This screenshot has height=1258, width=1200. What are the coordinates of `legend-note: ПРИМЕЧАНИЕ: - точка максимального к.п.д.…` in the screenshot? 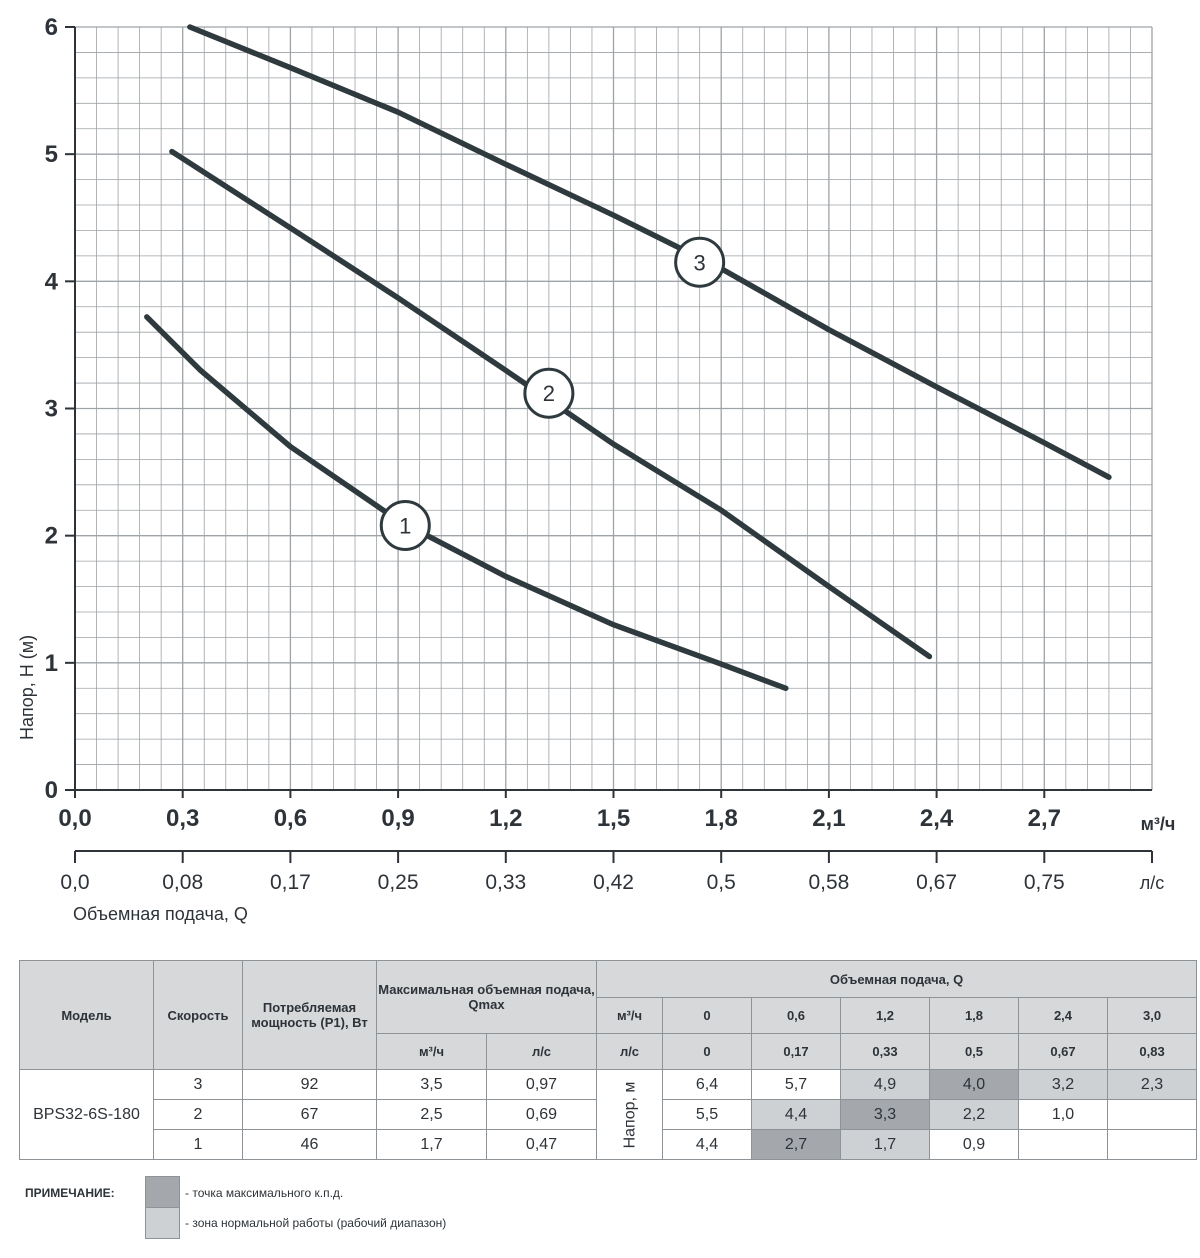 It's located at (325, 1208).